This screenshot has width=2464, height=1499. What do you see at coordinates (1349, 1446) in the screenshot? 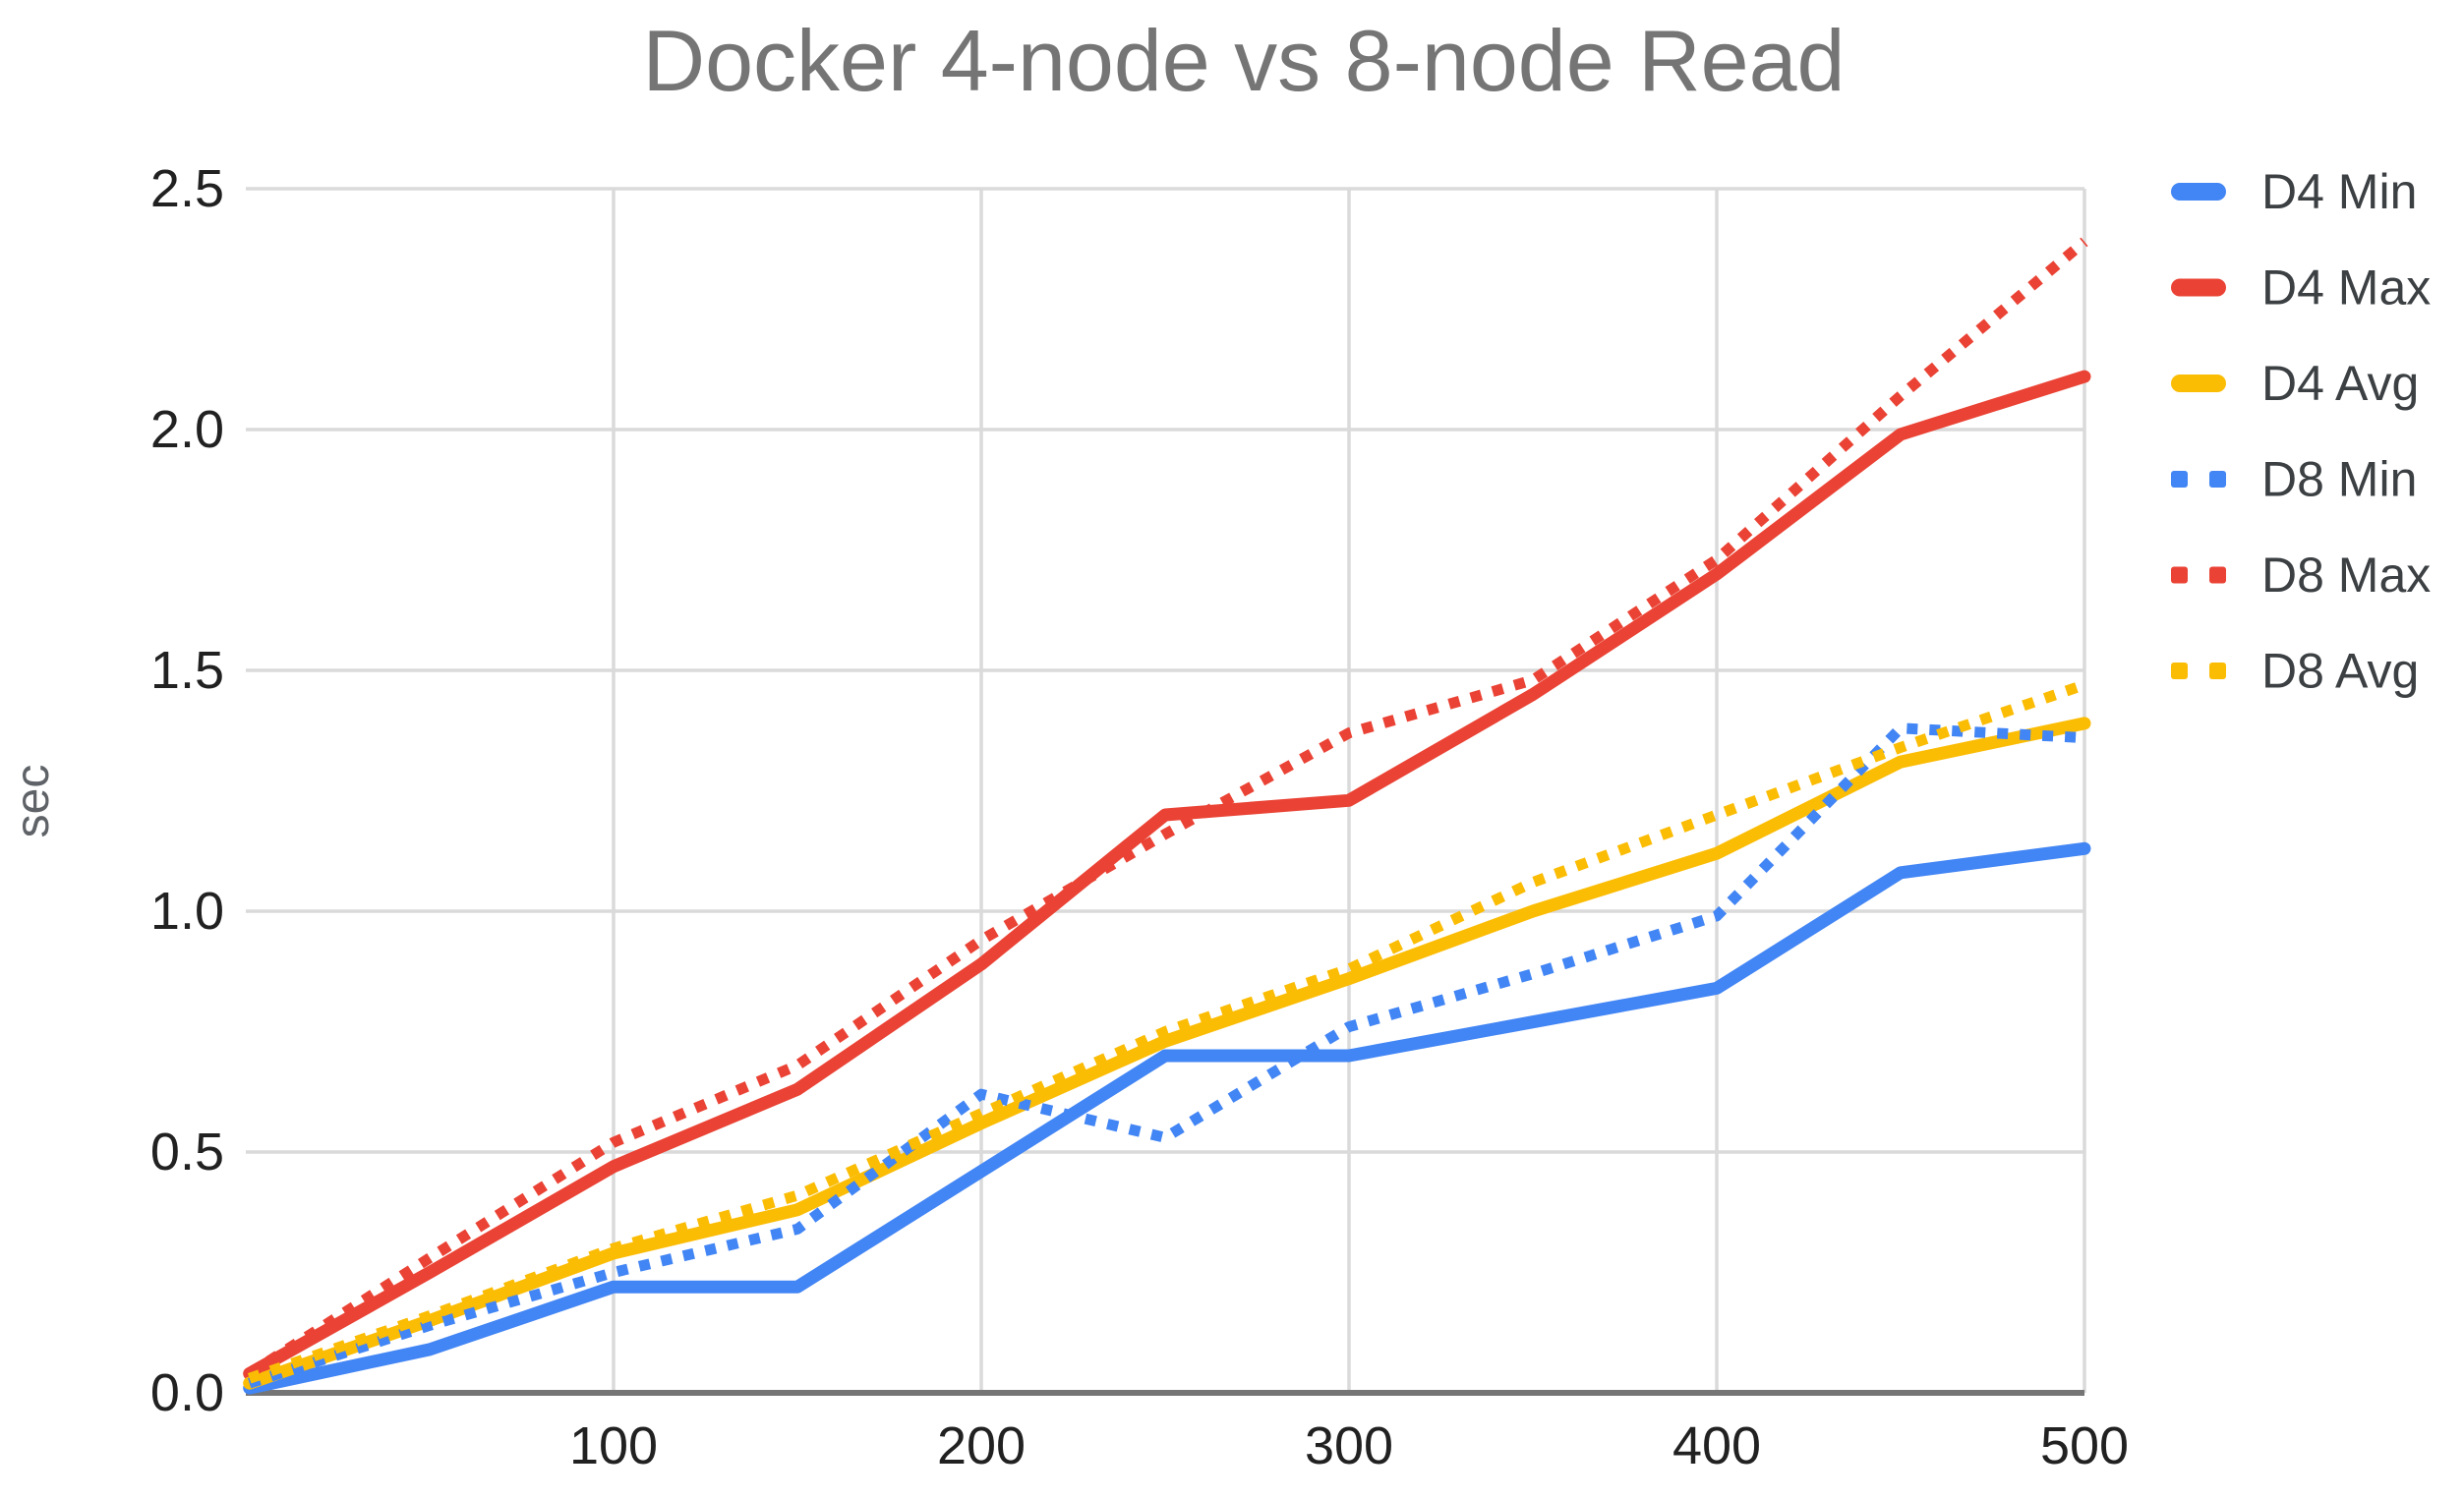
I see `x-tick-label: 300` at bounding box center [1349, 1446].